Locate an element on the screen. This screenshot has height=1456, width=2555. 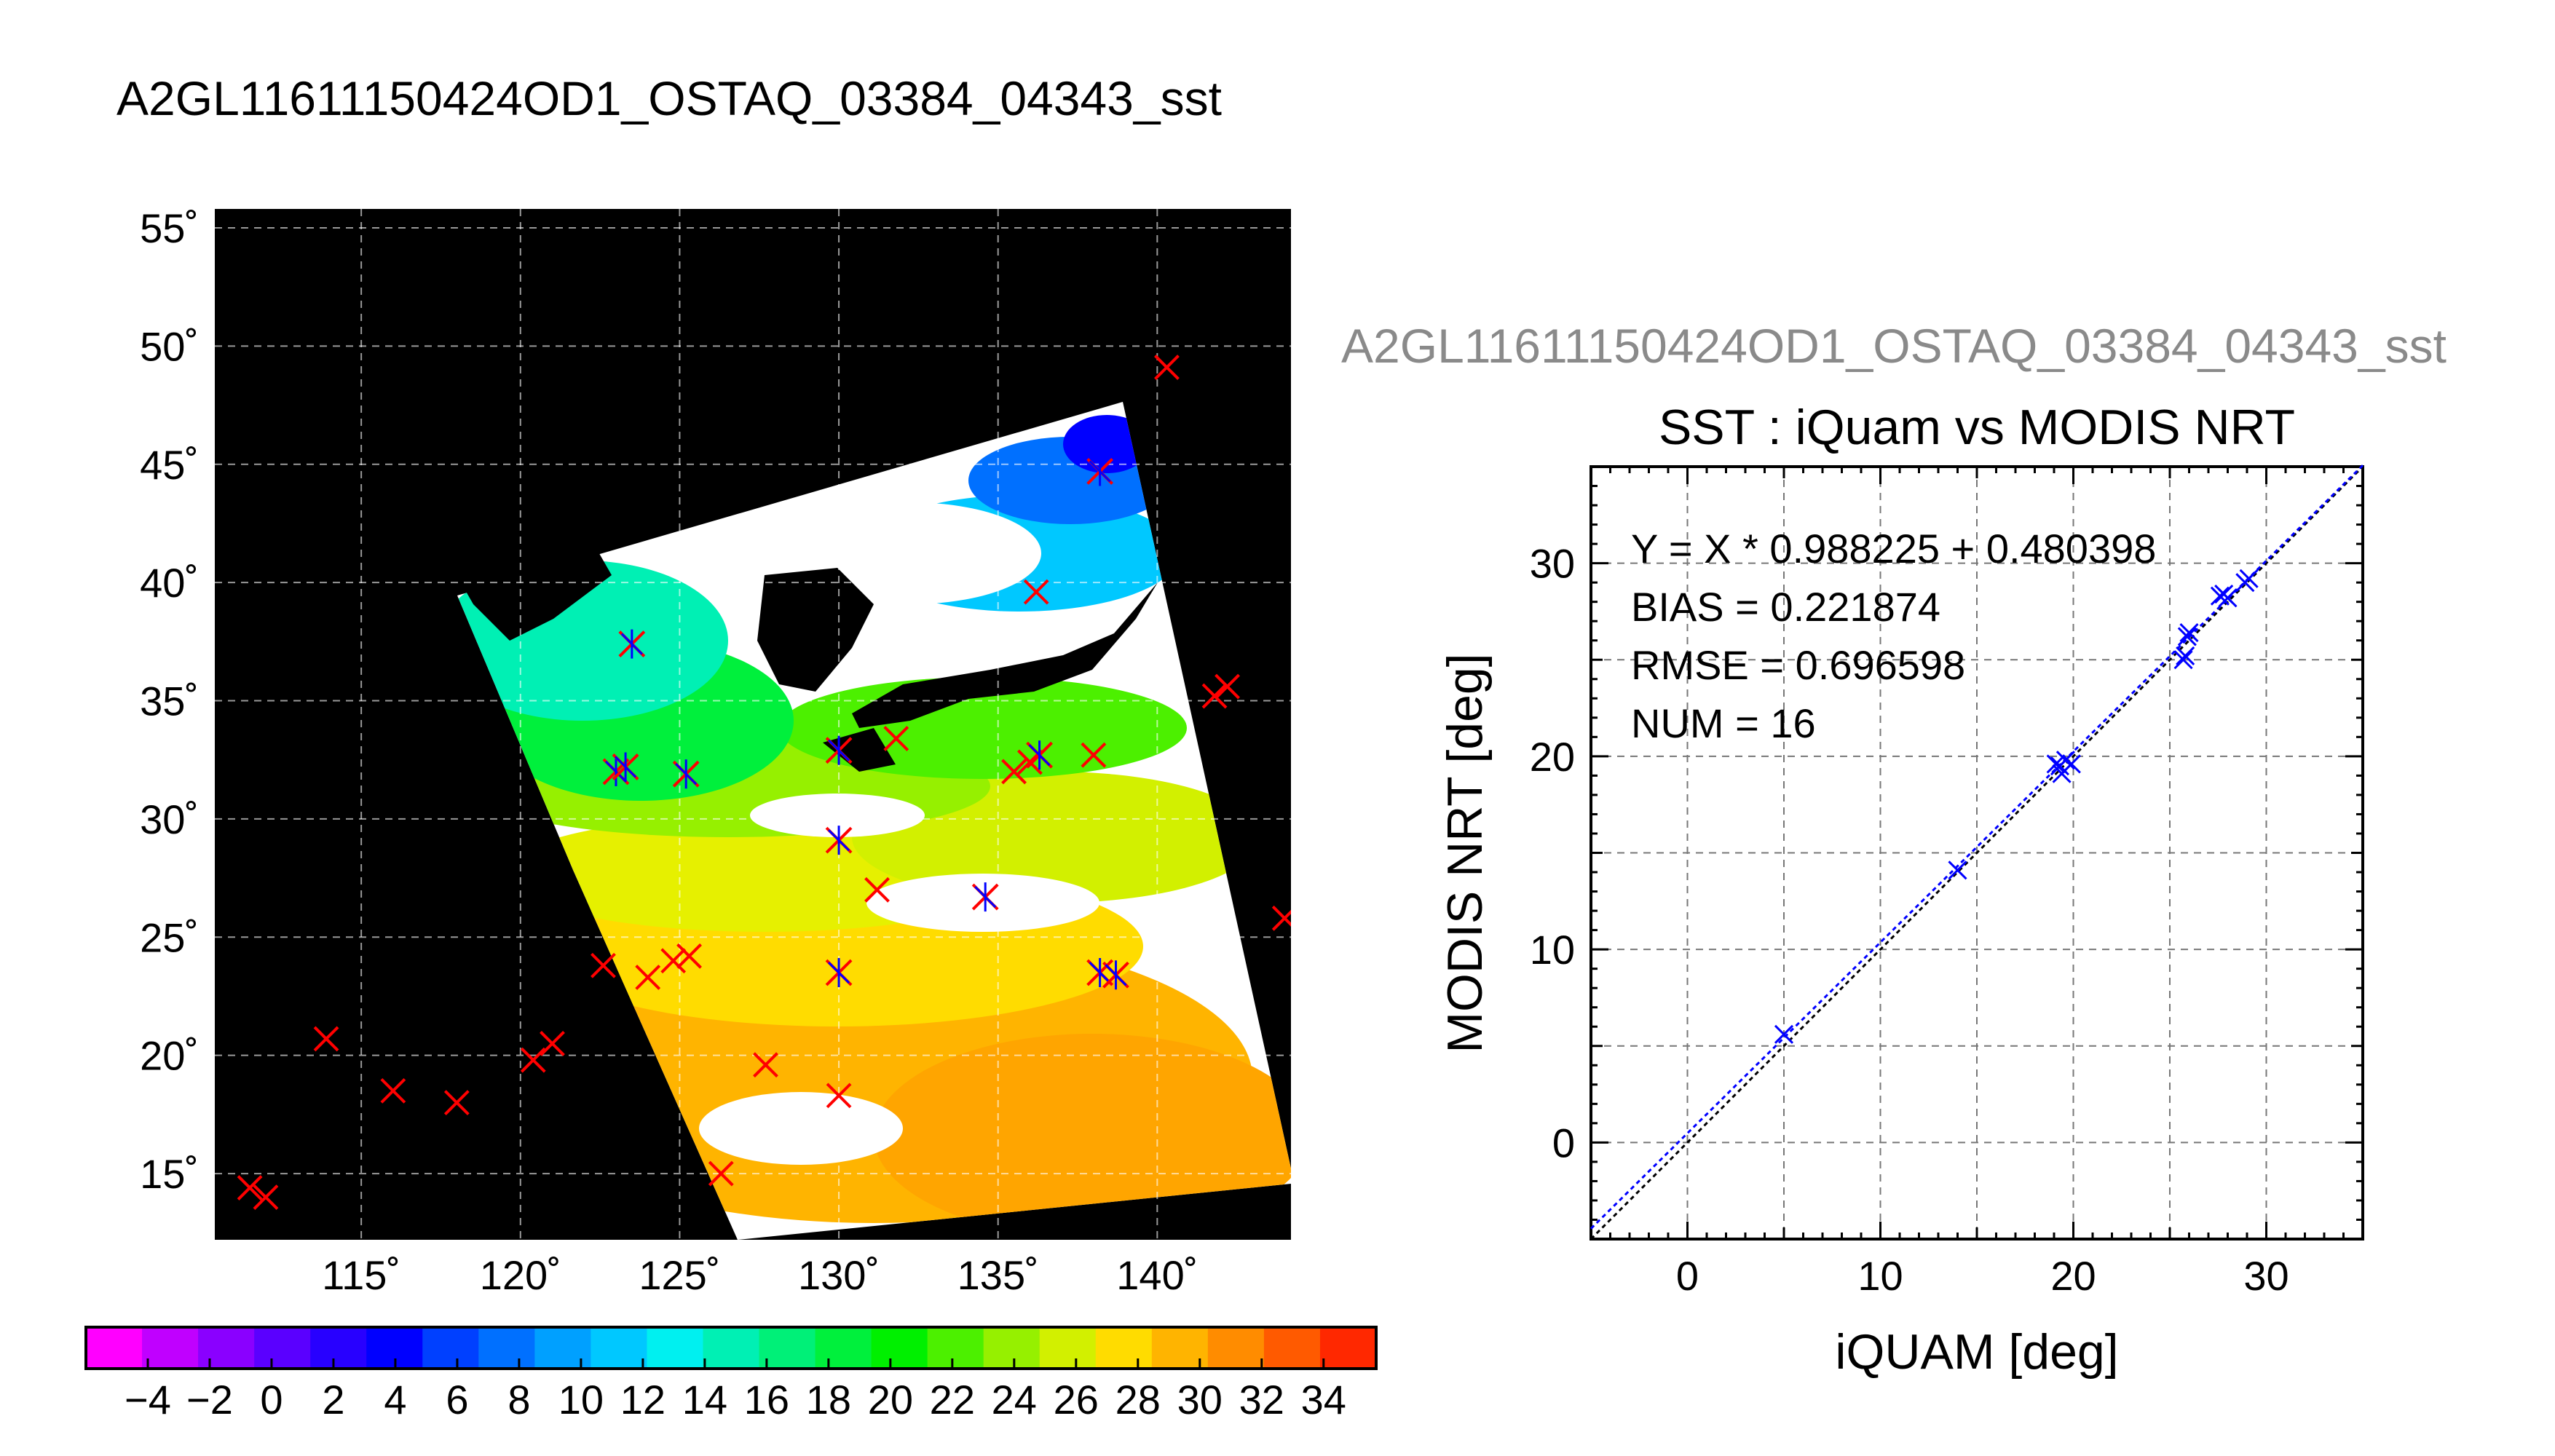
scatter-stat-line: NUM = 16 is located at coordinates (1723, 723).